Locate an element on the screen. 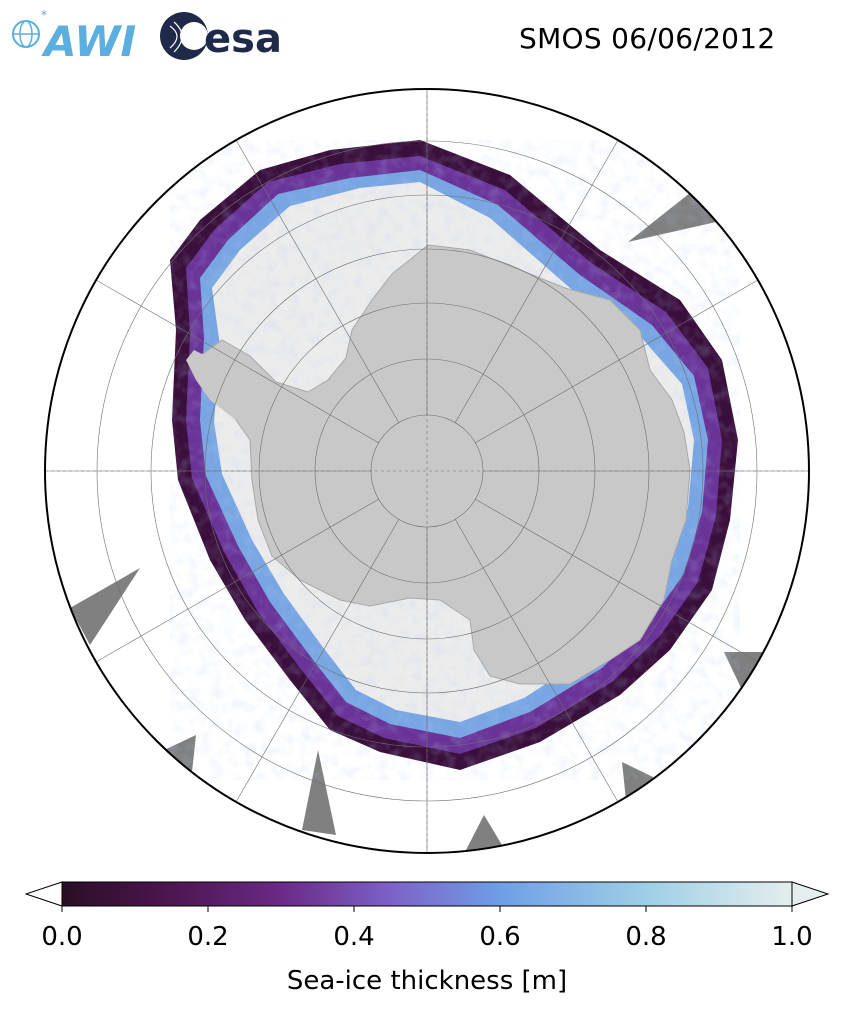 The width and height of the screenshot is (854, 1026). esa-logo-icon: esa is located at coordinates (221, 37).